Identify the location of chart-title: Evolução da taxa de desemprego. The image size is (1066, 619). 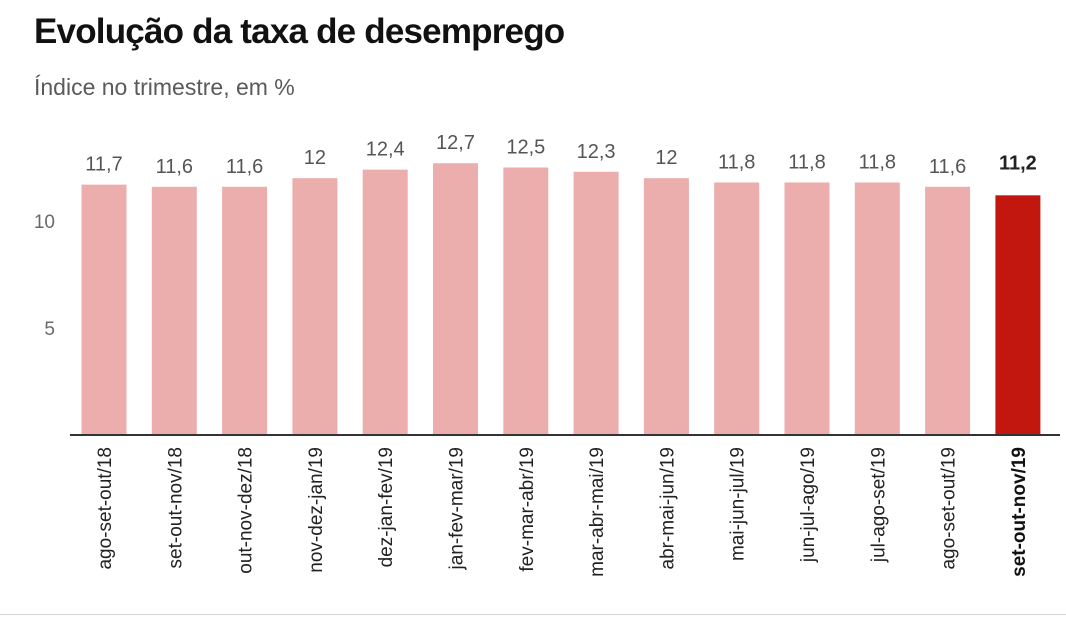
(299, 31).